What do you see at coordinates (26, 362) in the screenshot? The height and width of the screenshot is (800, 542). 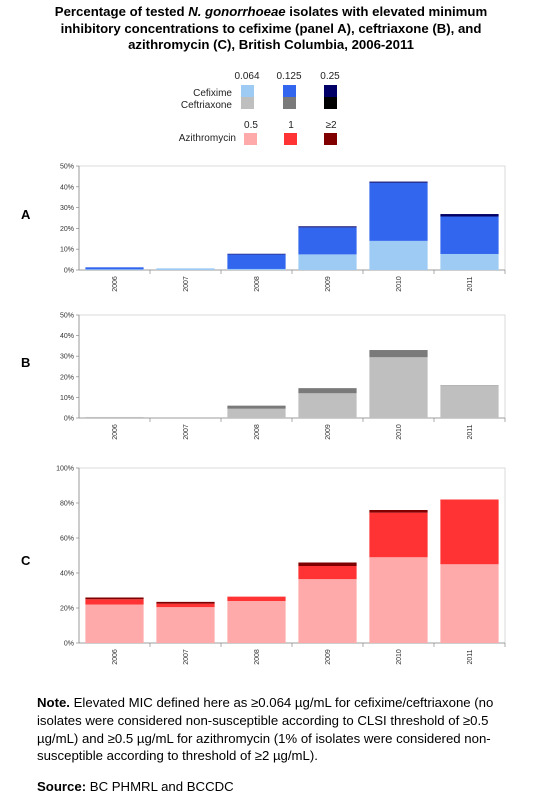 I see `panel-label-b: B` at bounding box center [26, 362].